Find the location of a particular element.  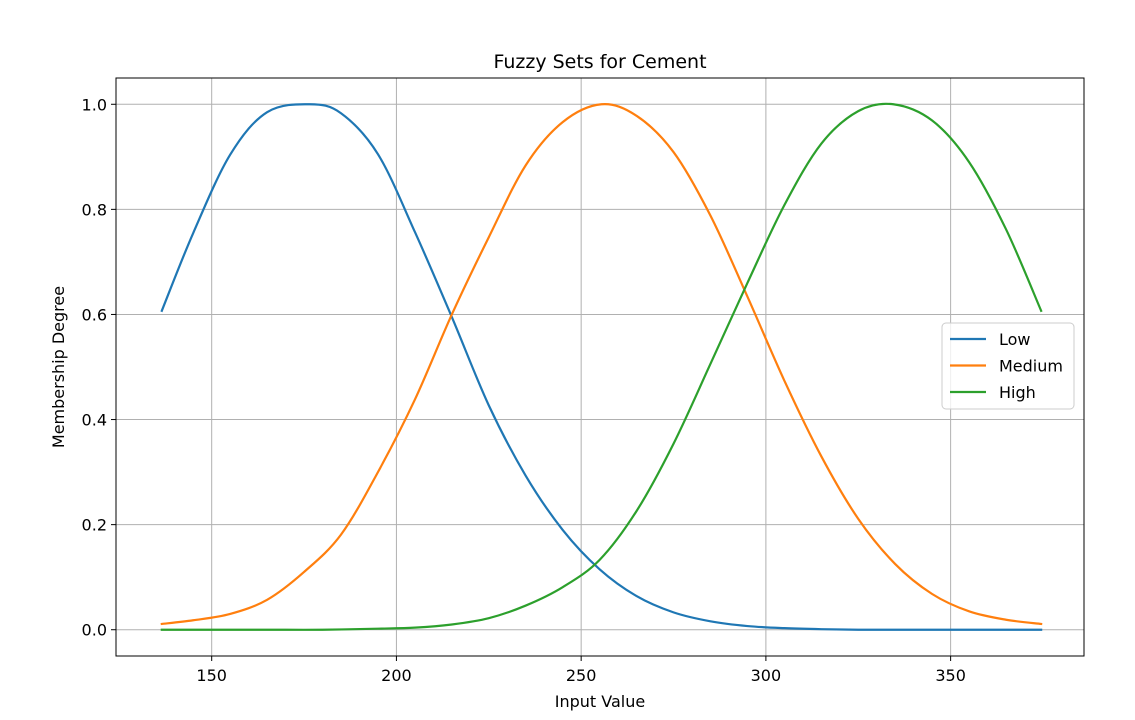

x-axis-label: Input Value is located at coordinates (600, 701).